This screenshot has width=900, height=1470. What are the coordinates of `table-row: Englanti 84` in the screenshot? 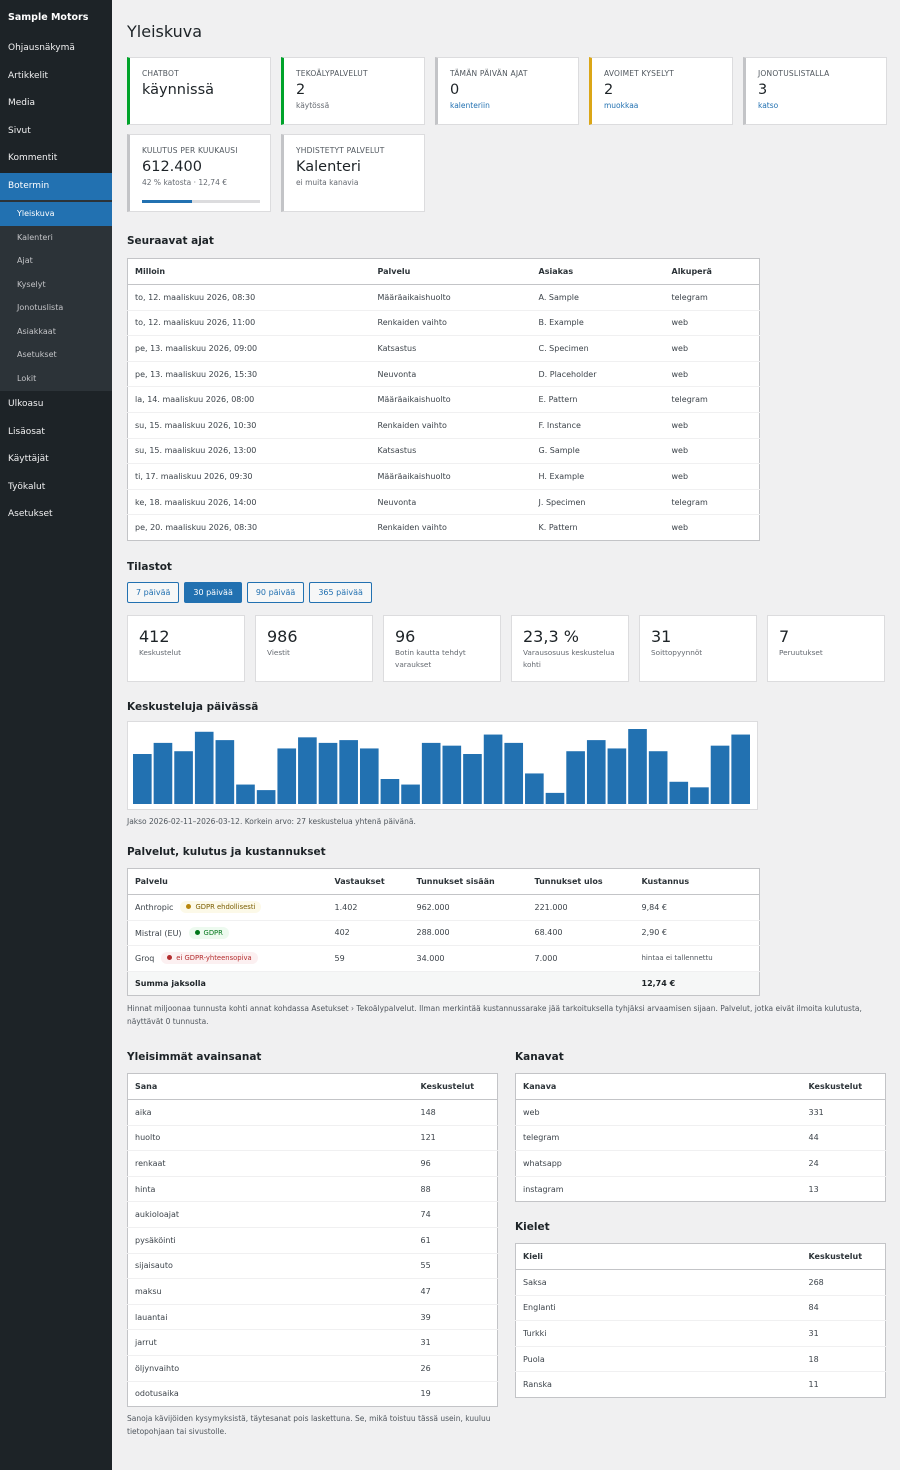 It's located at (700, 1307).